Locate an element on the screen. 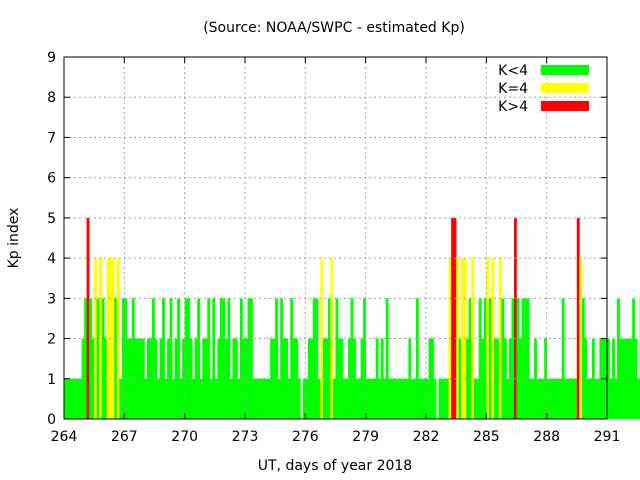  x-tick-label: 270 is located at coordinates (184, 437).